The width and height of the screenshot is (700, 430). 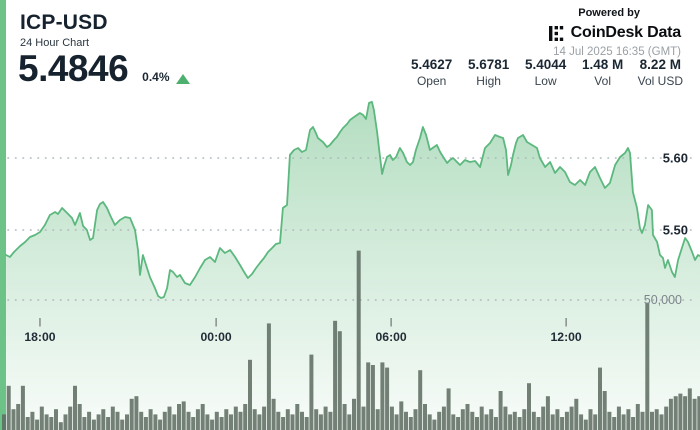 What do you see at coordinates (675, 158) in the screenshot?
I see `svg-text: 5.60` at bounding box center [675, 158].